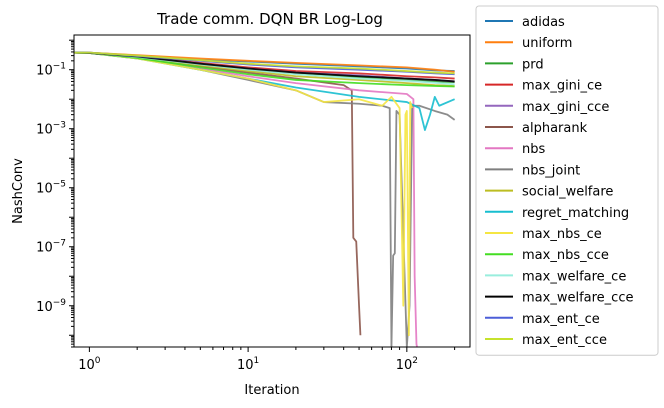 This screenshot has height=408, width=664. What do you see at coordinates (555, 128) in the screenshot?
I see `legend-label: alpharank` at bounding box center [555, 128].